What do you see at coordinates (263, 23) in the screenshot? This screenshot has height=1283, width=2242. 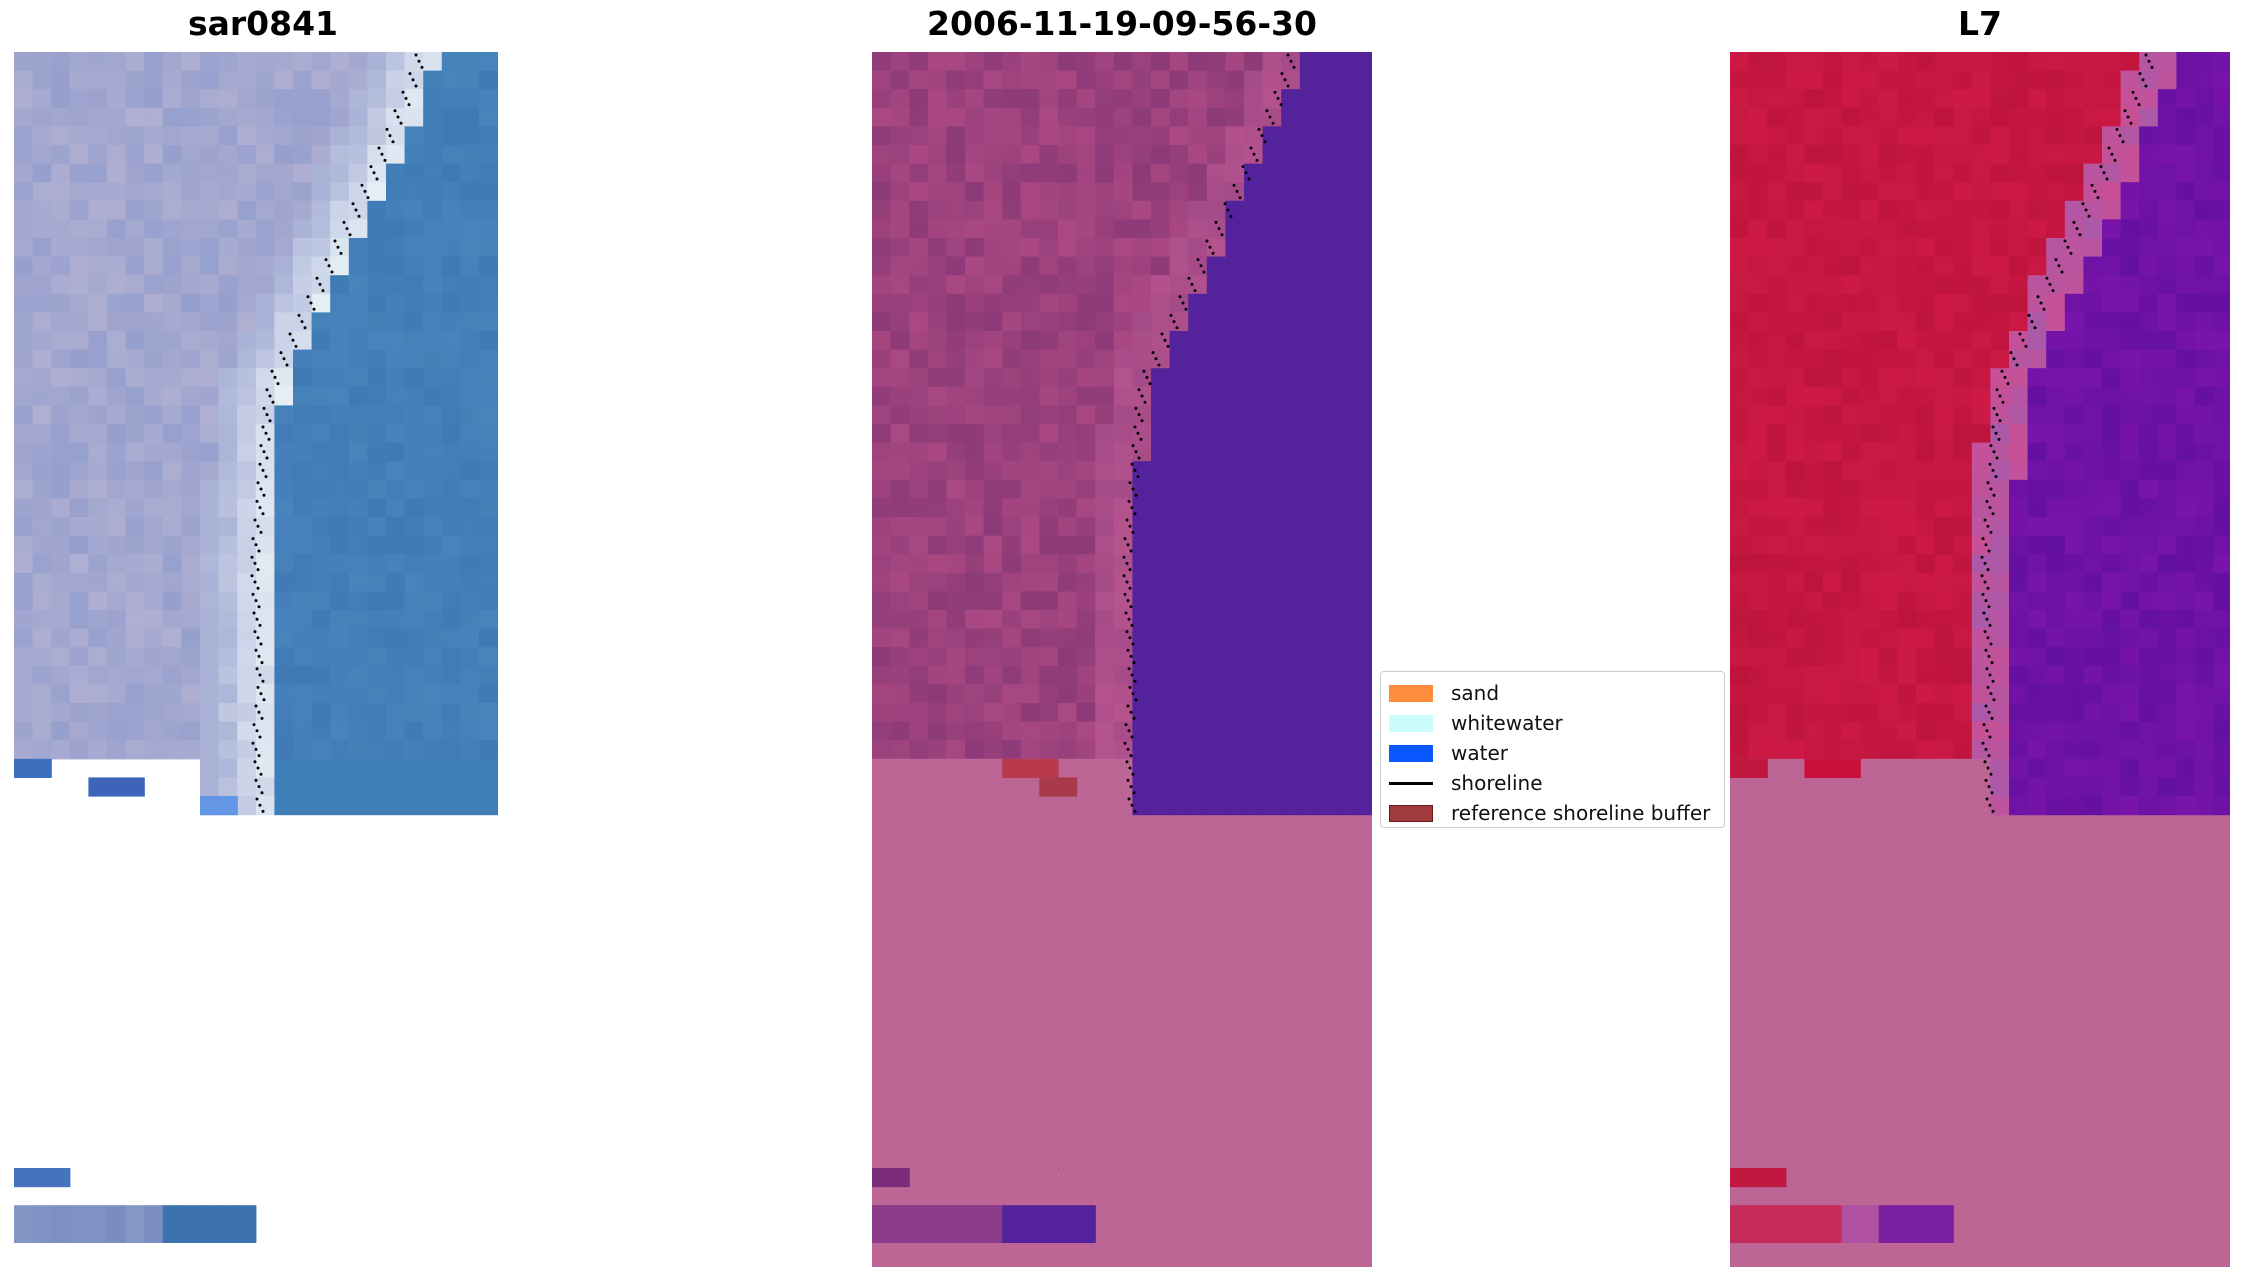 I see `panel-title-rgb: sar0841` at bounding box center [263, 23].